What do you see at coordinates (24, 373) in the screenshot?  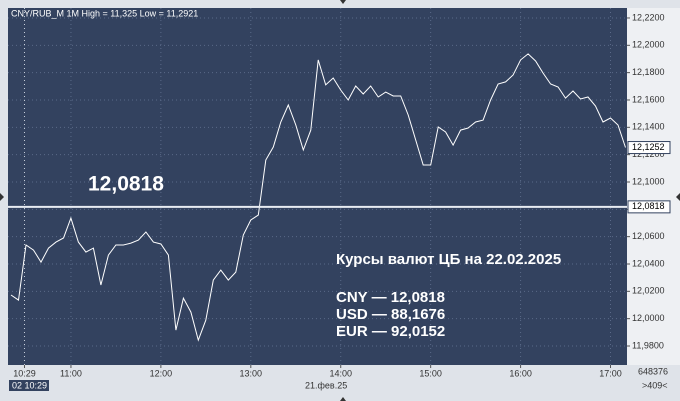 I see `x-tick-label: 10:29` at bounding box center [24, 373].